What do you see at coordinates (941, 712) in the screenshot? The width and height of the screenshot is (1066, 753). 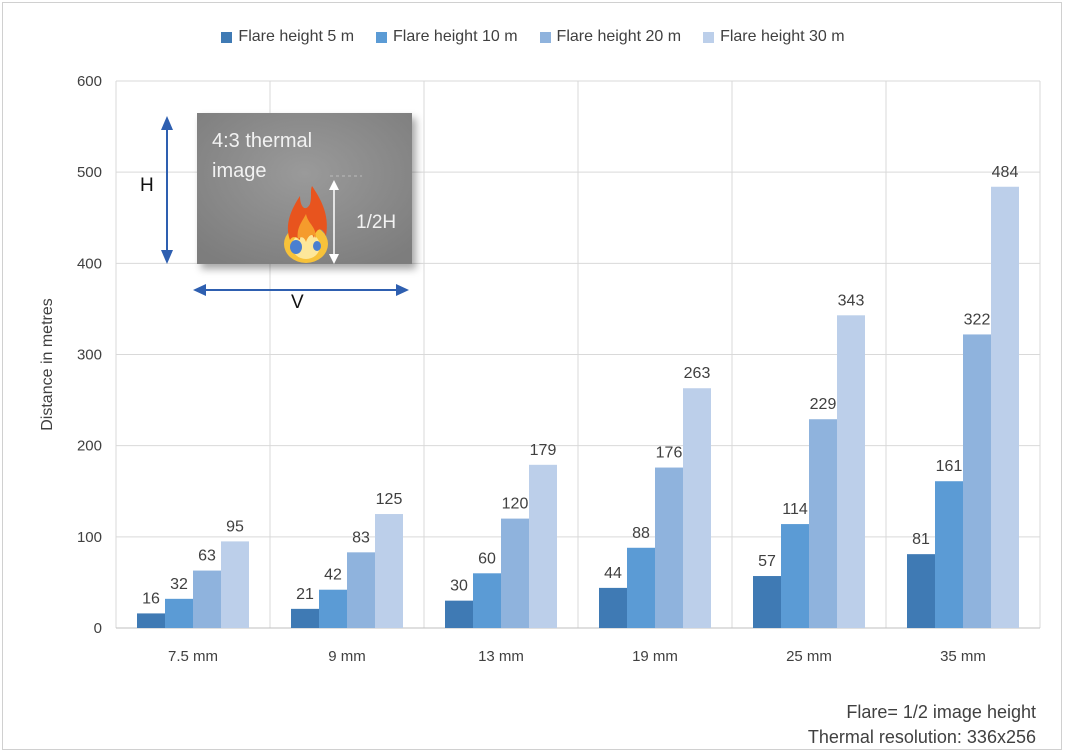 I see `footnote-flare: Flare= 1/2 image height` at bounding box center [941, 712].